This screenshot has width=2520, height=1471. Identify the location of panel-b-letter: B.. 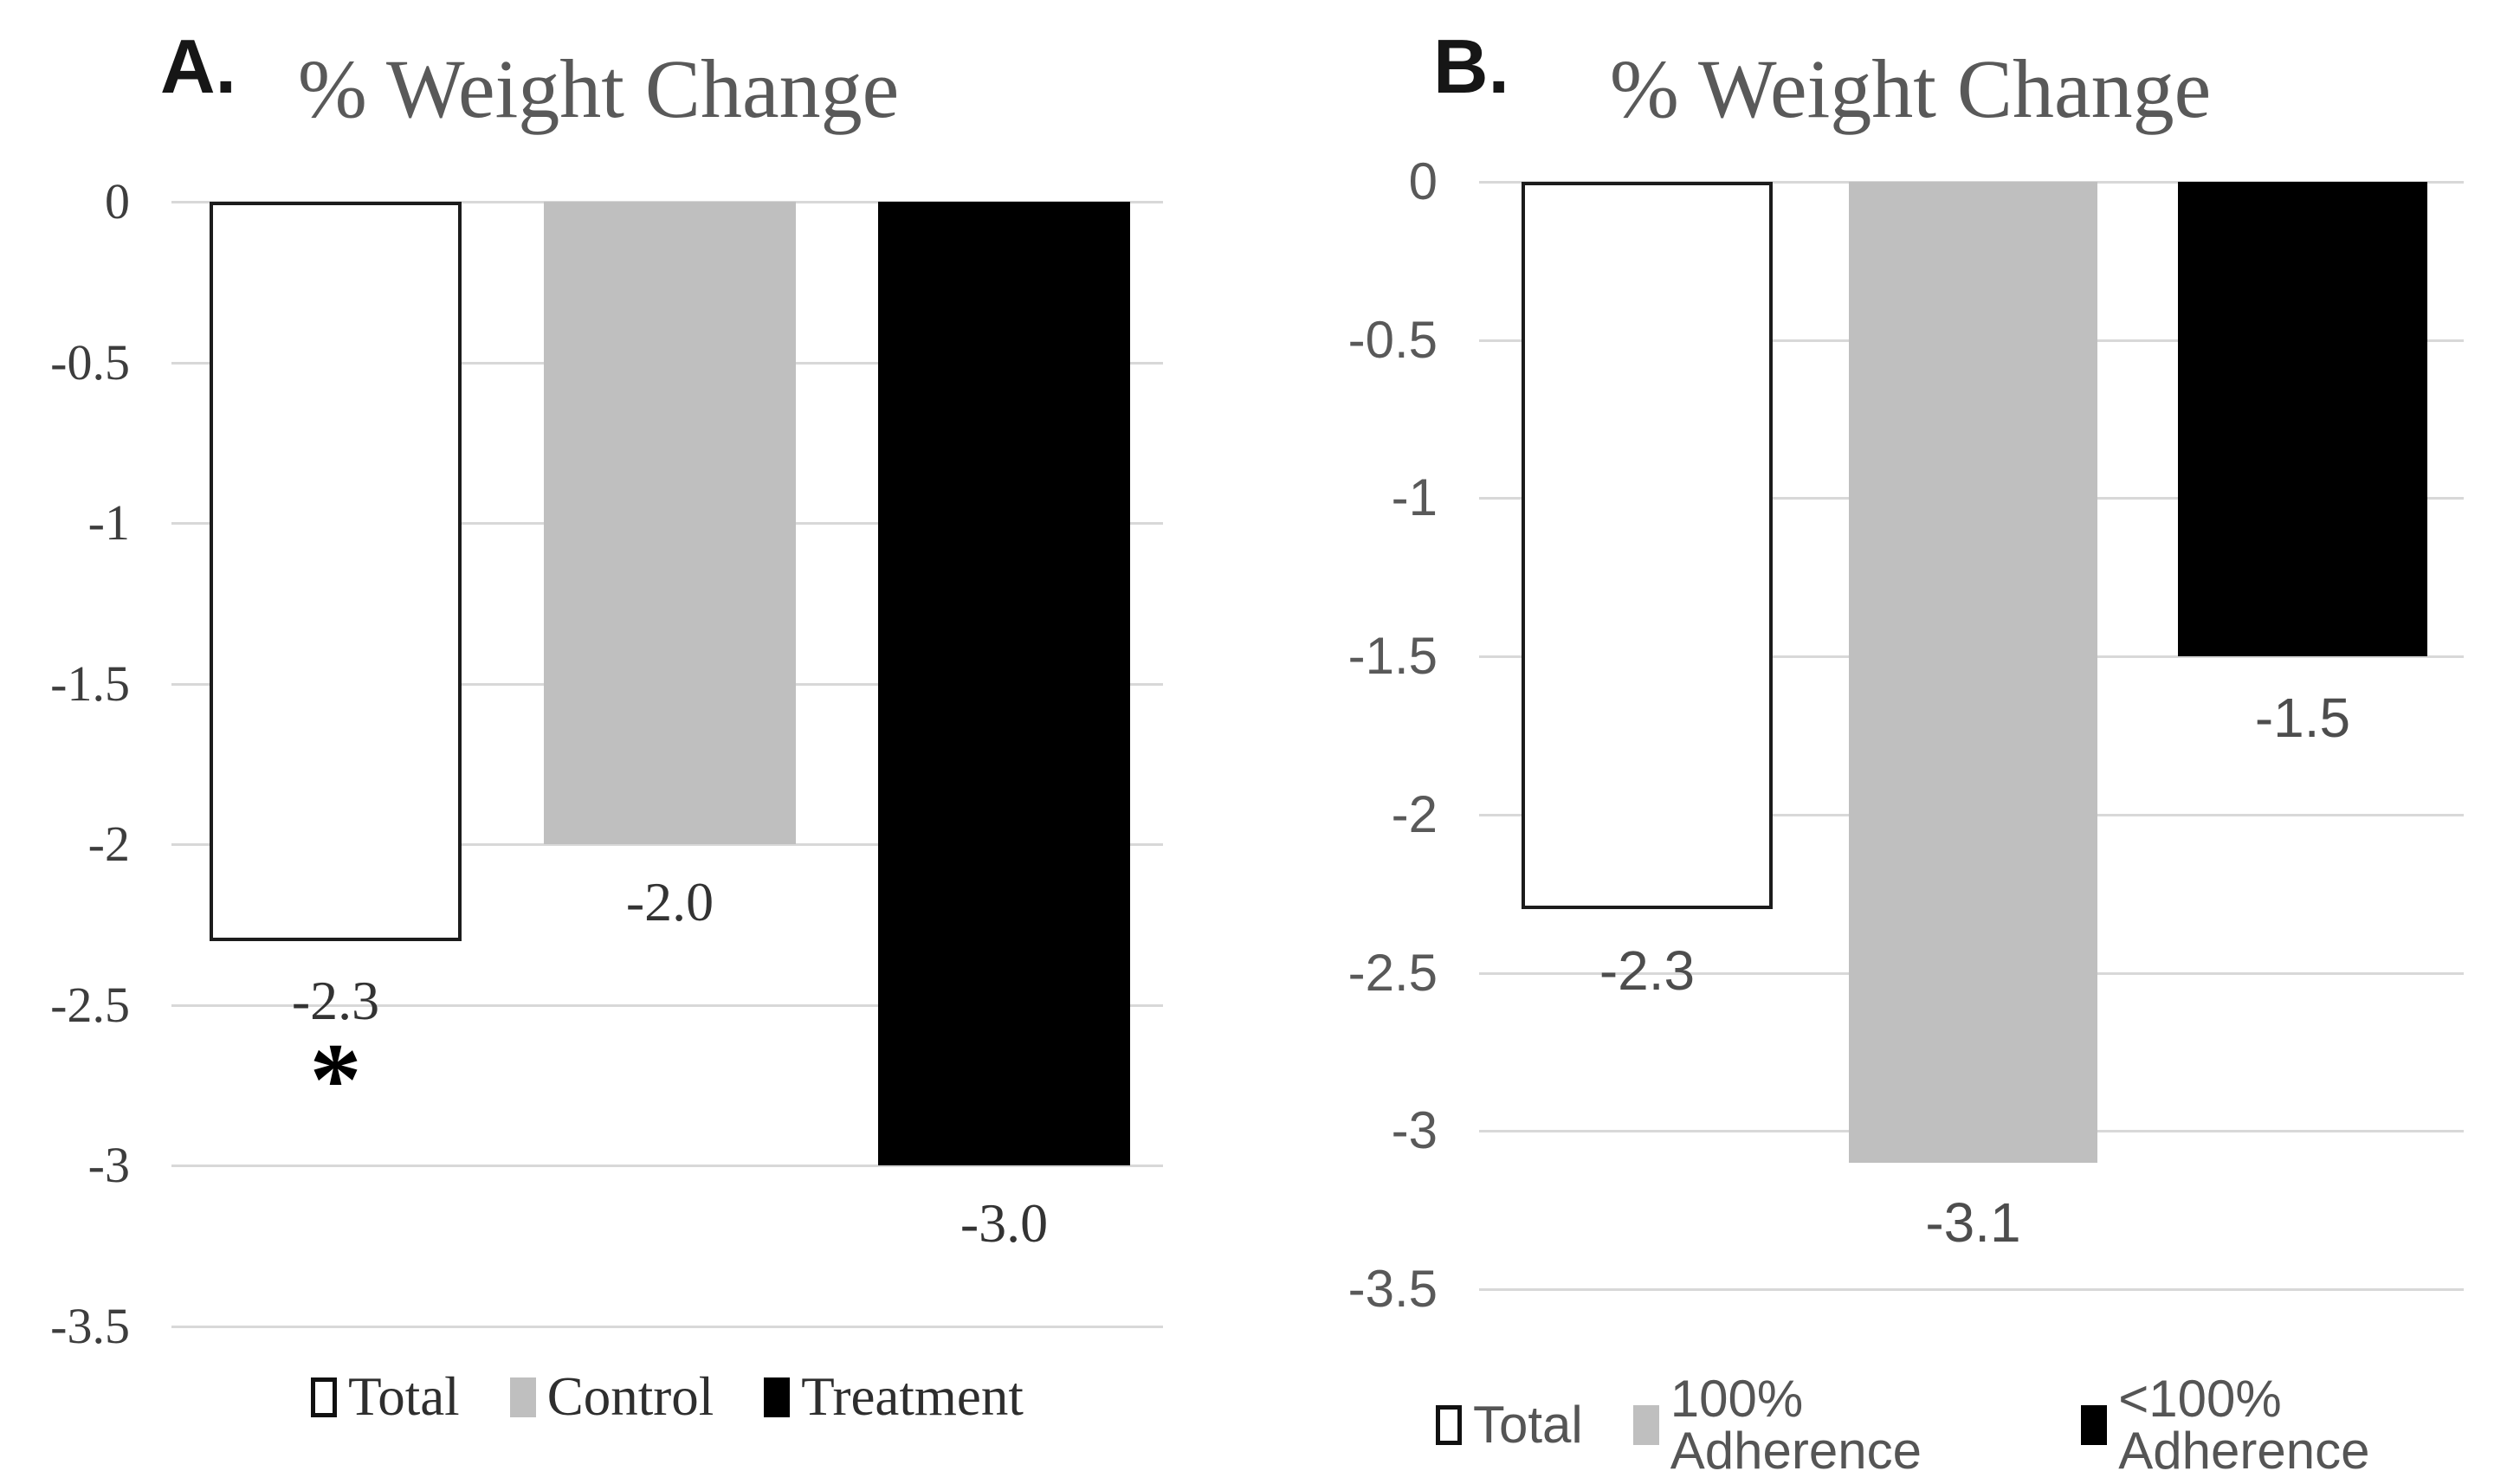
(1471, 66).